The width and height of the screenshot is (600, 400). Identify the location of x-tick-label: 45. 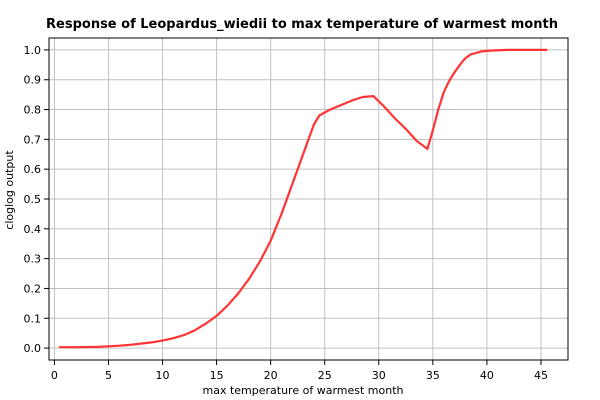
(541, 375).